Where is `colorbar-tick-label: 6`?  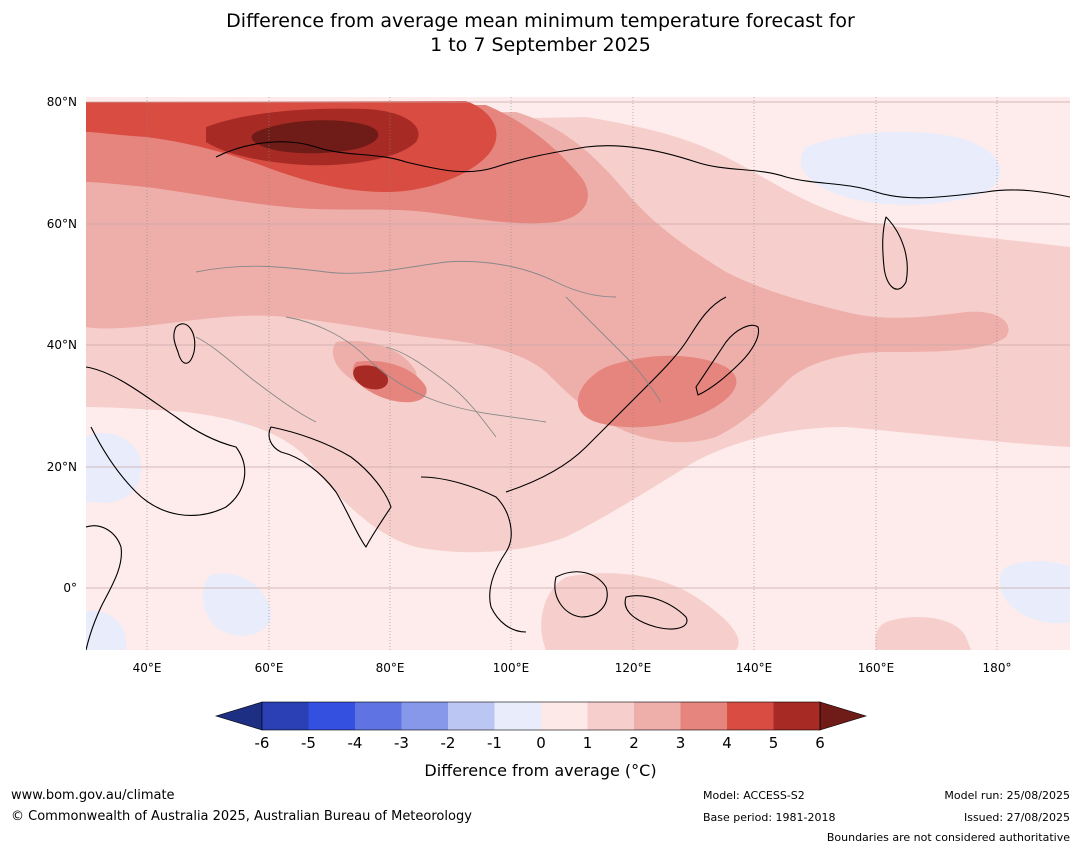 colorbar-tick-label: 6 is located at coordinates (820, 743).